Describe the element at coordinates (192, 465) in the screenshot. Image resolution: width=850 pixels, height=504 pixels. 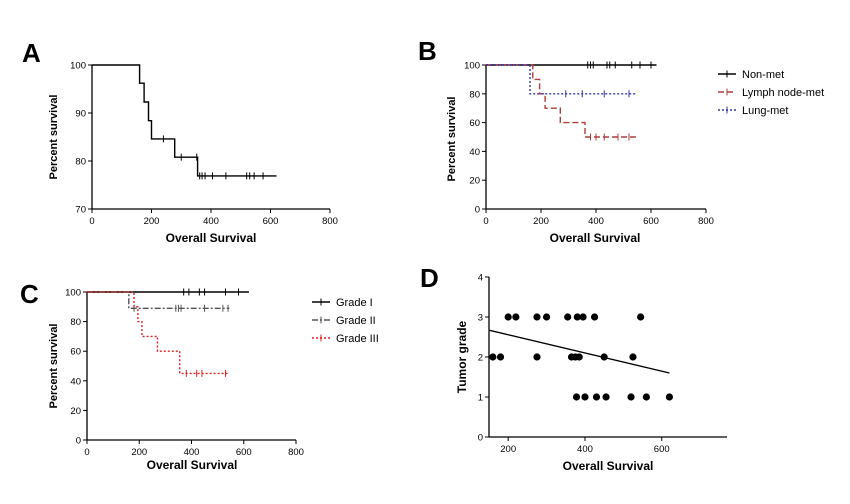
I see `panel-c-x-axis-label: Overall Survival` at that location.